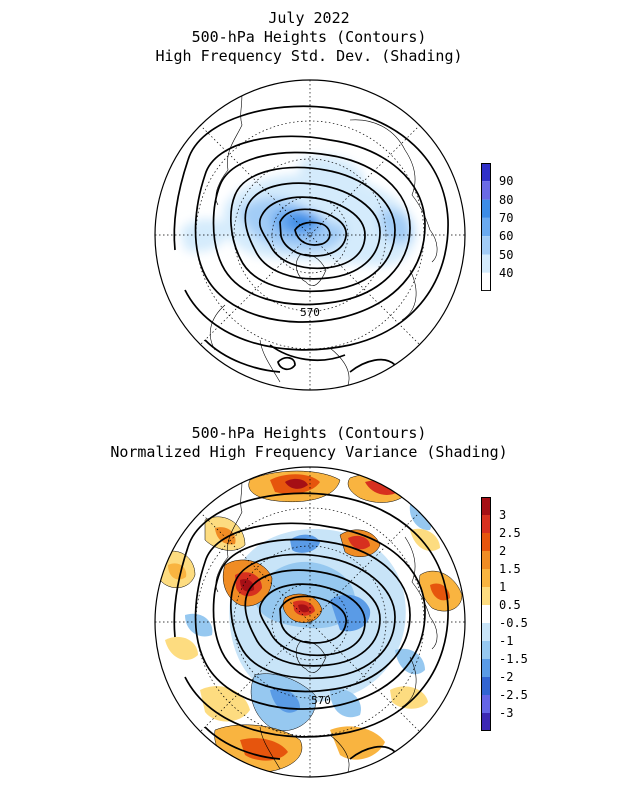 The image size is (618, 800). What do you see at coordinates (513, 659) in the screenshot?
I see `colorbar-tick-label: -1.5` at bounding box center [513, 659].